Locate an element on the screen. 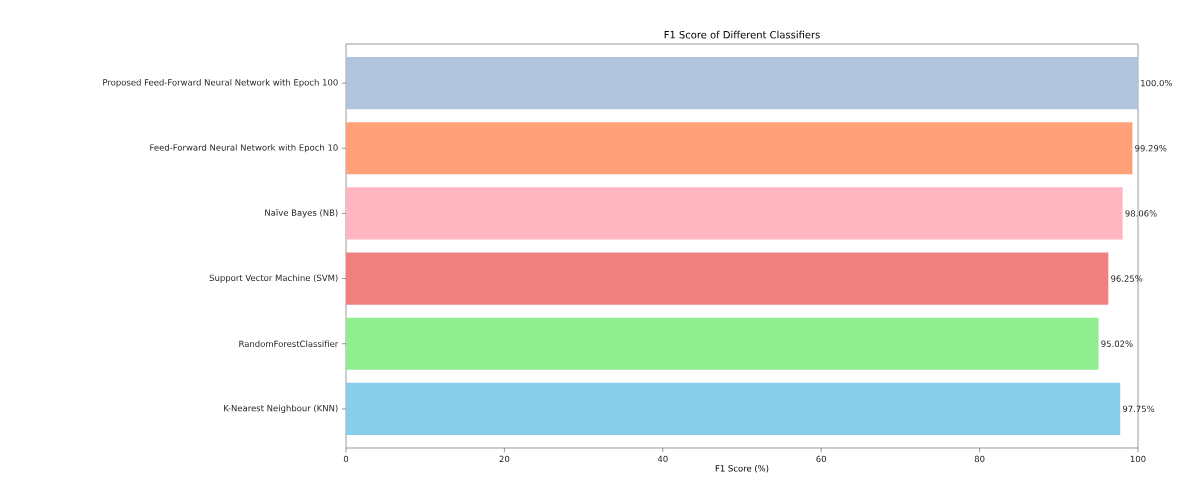  data-label: 100.0% is located at coordinates (1157, 83).